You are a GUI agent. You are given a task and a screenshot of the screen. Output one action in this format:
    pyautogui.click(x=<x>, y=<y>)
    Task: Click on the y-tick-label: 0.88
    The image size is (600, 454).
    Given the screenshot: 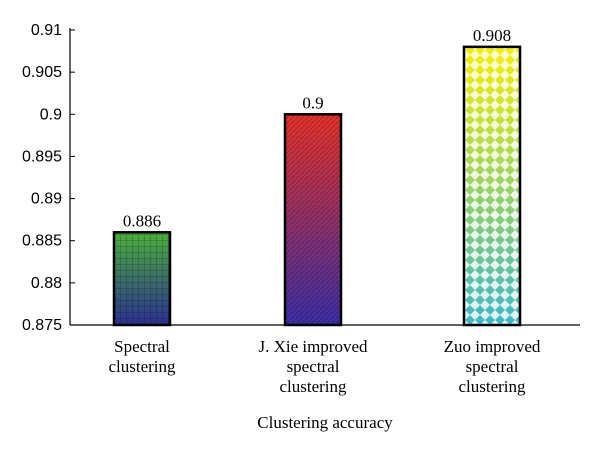 What is the action you would take?
    pyautogui.click(x=46, y=283)
    